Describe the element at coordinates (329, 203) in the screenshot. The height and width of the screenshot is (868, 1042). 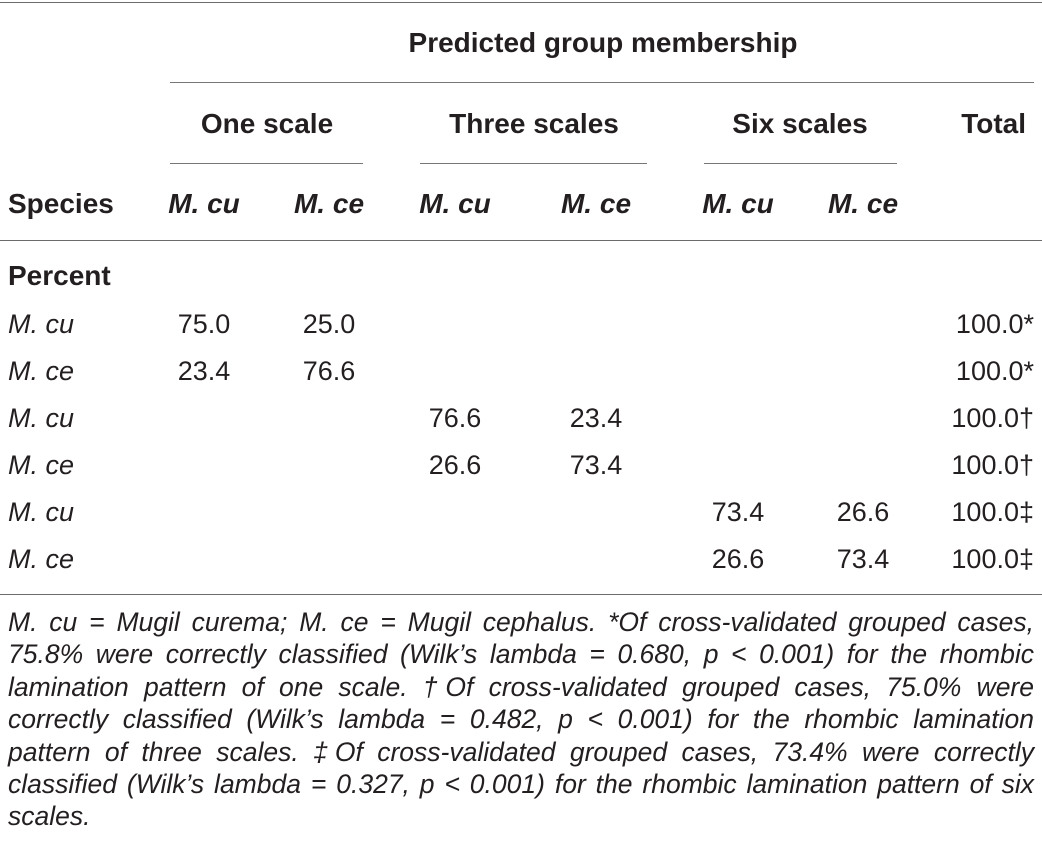
I see `subcol-header-one-ce: M. ce` at that location.